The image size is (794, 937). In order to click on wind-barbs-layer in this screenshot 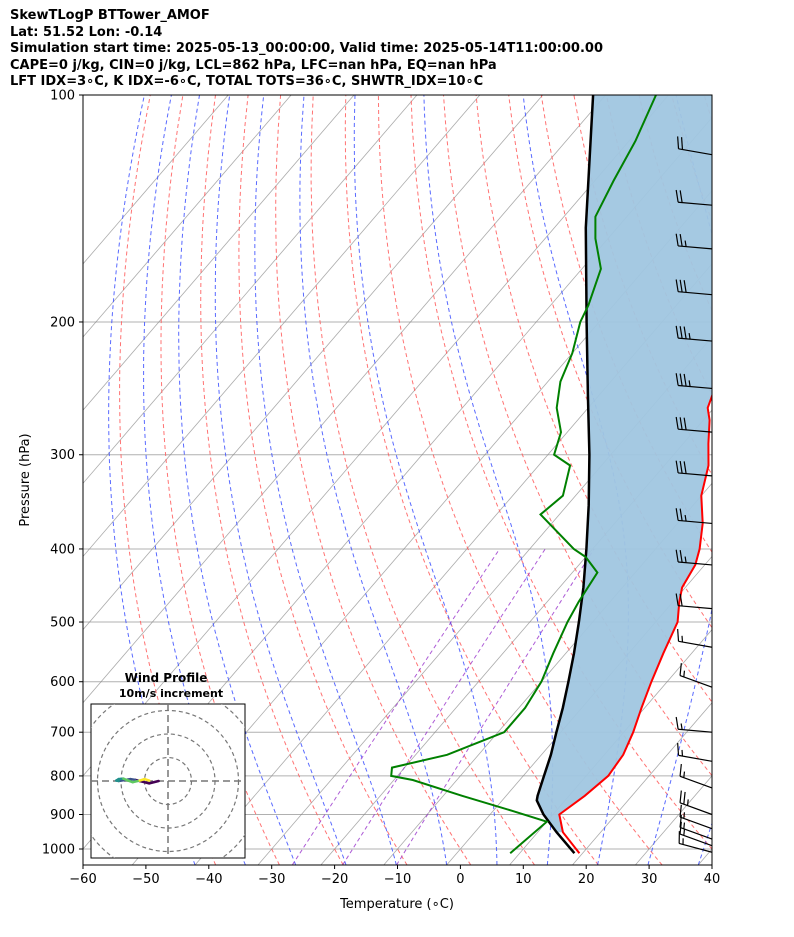, I will do `click(694, 494)`.